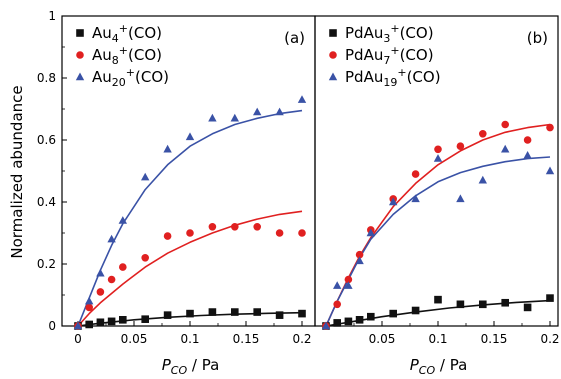 The height and width of the screenshot is (379, 561). What do you see at coordinates (46, 202) in the screenshot?
I see `y-tick-label: 0.4` at bounding box center [46, 202].